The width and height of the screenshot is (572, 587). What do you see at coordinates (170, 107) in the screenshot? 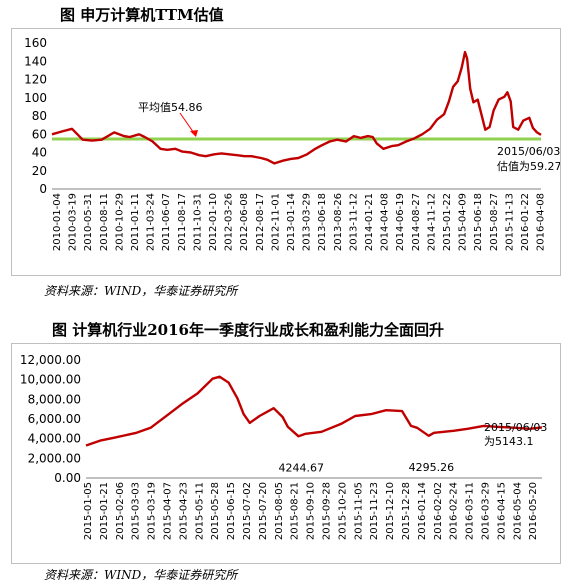
I see `avg-label: 平均值54.86` at bounding box center [170, 107].